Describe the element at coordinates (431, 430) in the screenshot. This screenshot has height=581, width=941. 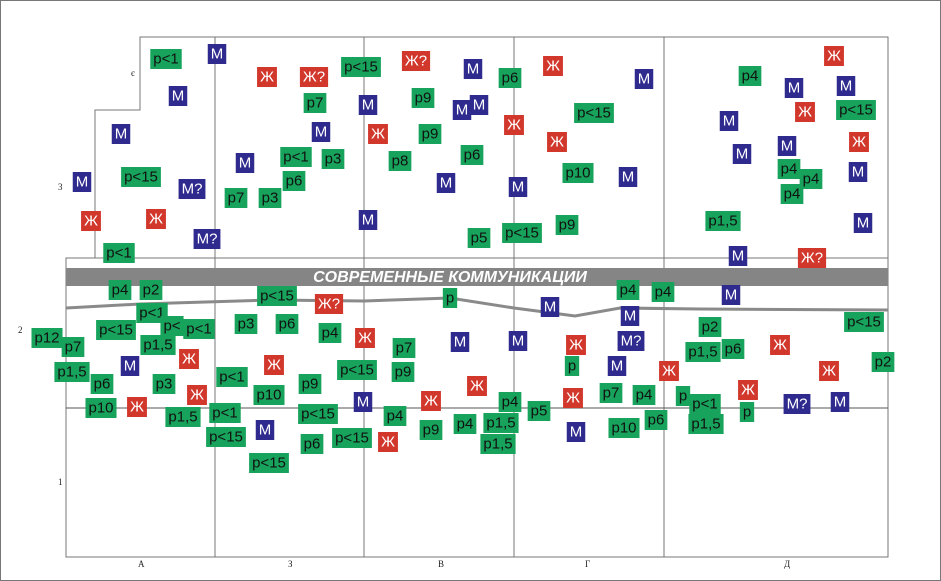
I see `tag-label: р9` at that location.